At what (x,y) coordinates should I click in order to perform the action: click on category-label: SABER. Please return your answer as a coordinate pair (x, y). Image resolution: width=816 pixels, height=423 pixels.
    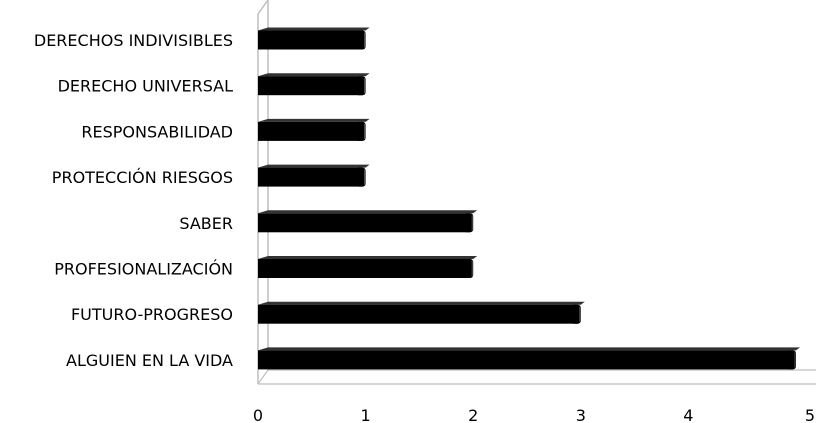
    Looking at the image, I should click on (206, 223).